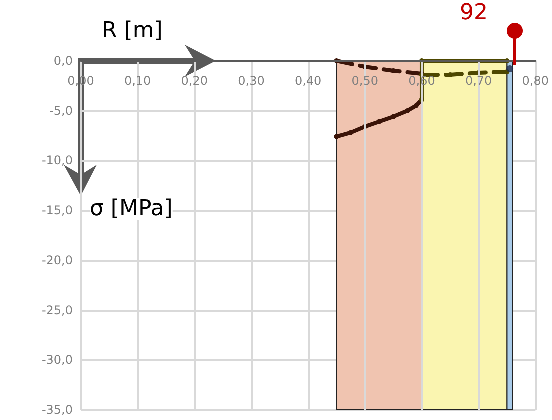 Image resolution: width=552 pixels, height=420 pixels. I want to click on y-tick-label: 0,0, so click(63, 61).